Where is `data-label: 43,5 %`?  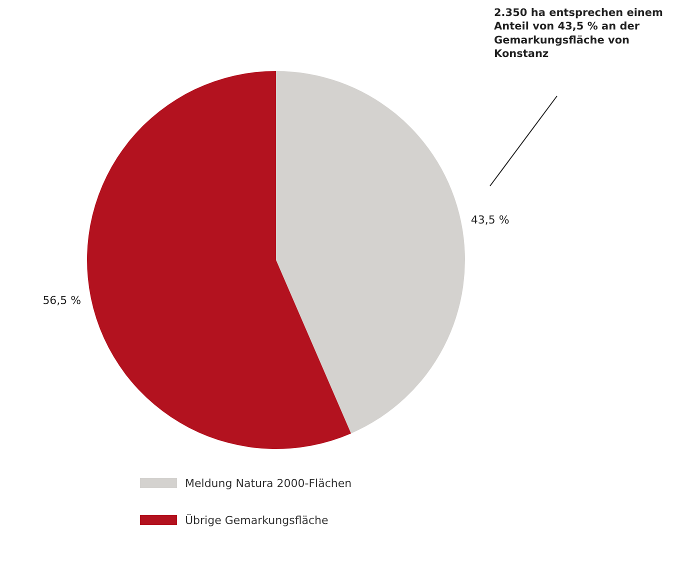 data-label: 43,5 % is located at coordinates (490, 219).